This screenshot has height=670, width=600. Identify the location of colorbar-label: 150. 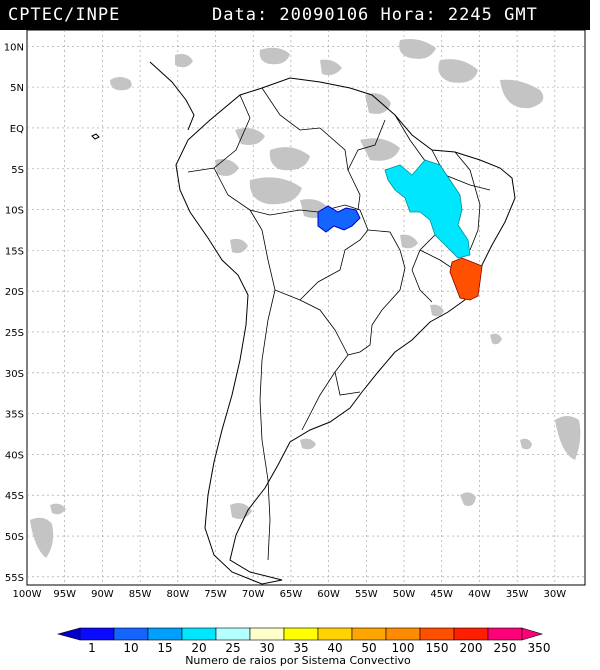
(437, 648).